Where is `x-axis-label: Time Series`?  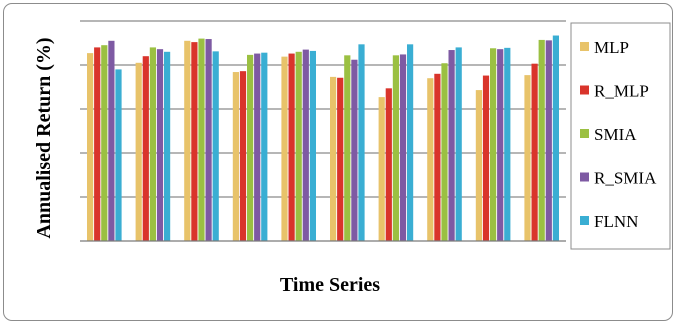 x-axis-label: Time Series is located at coordinates (330, 285).